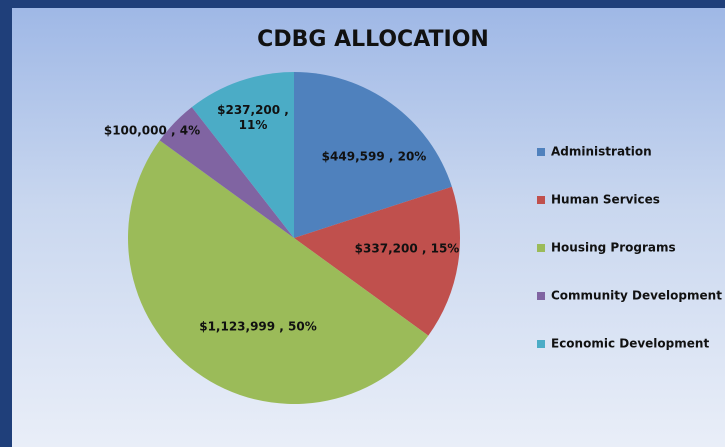  Describe the element at coordinates (152, 130) in the screenshot. I see `data-label: $100,000 , 4%` at that location.